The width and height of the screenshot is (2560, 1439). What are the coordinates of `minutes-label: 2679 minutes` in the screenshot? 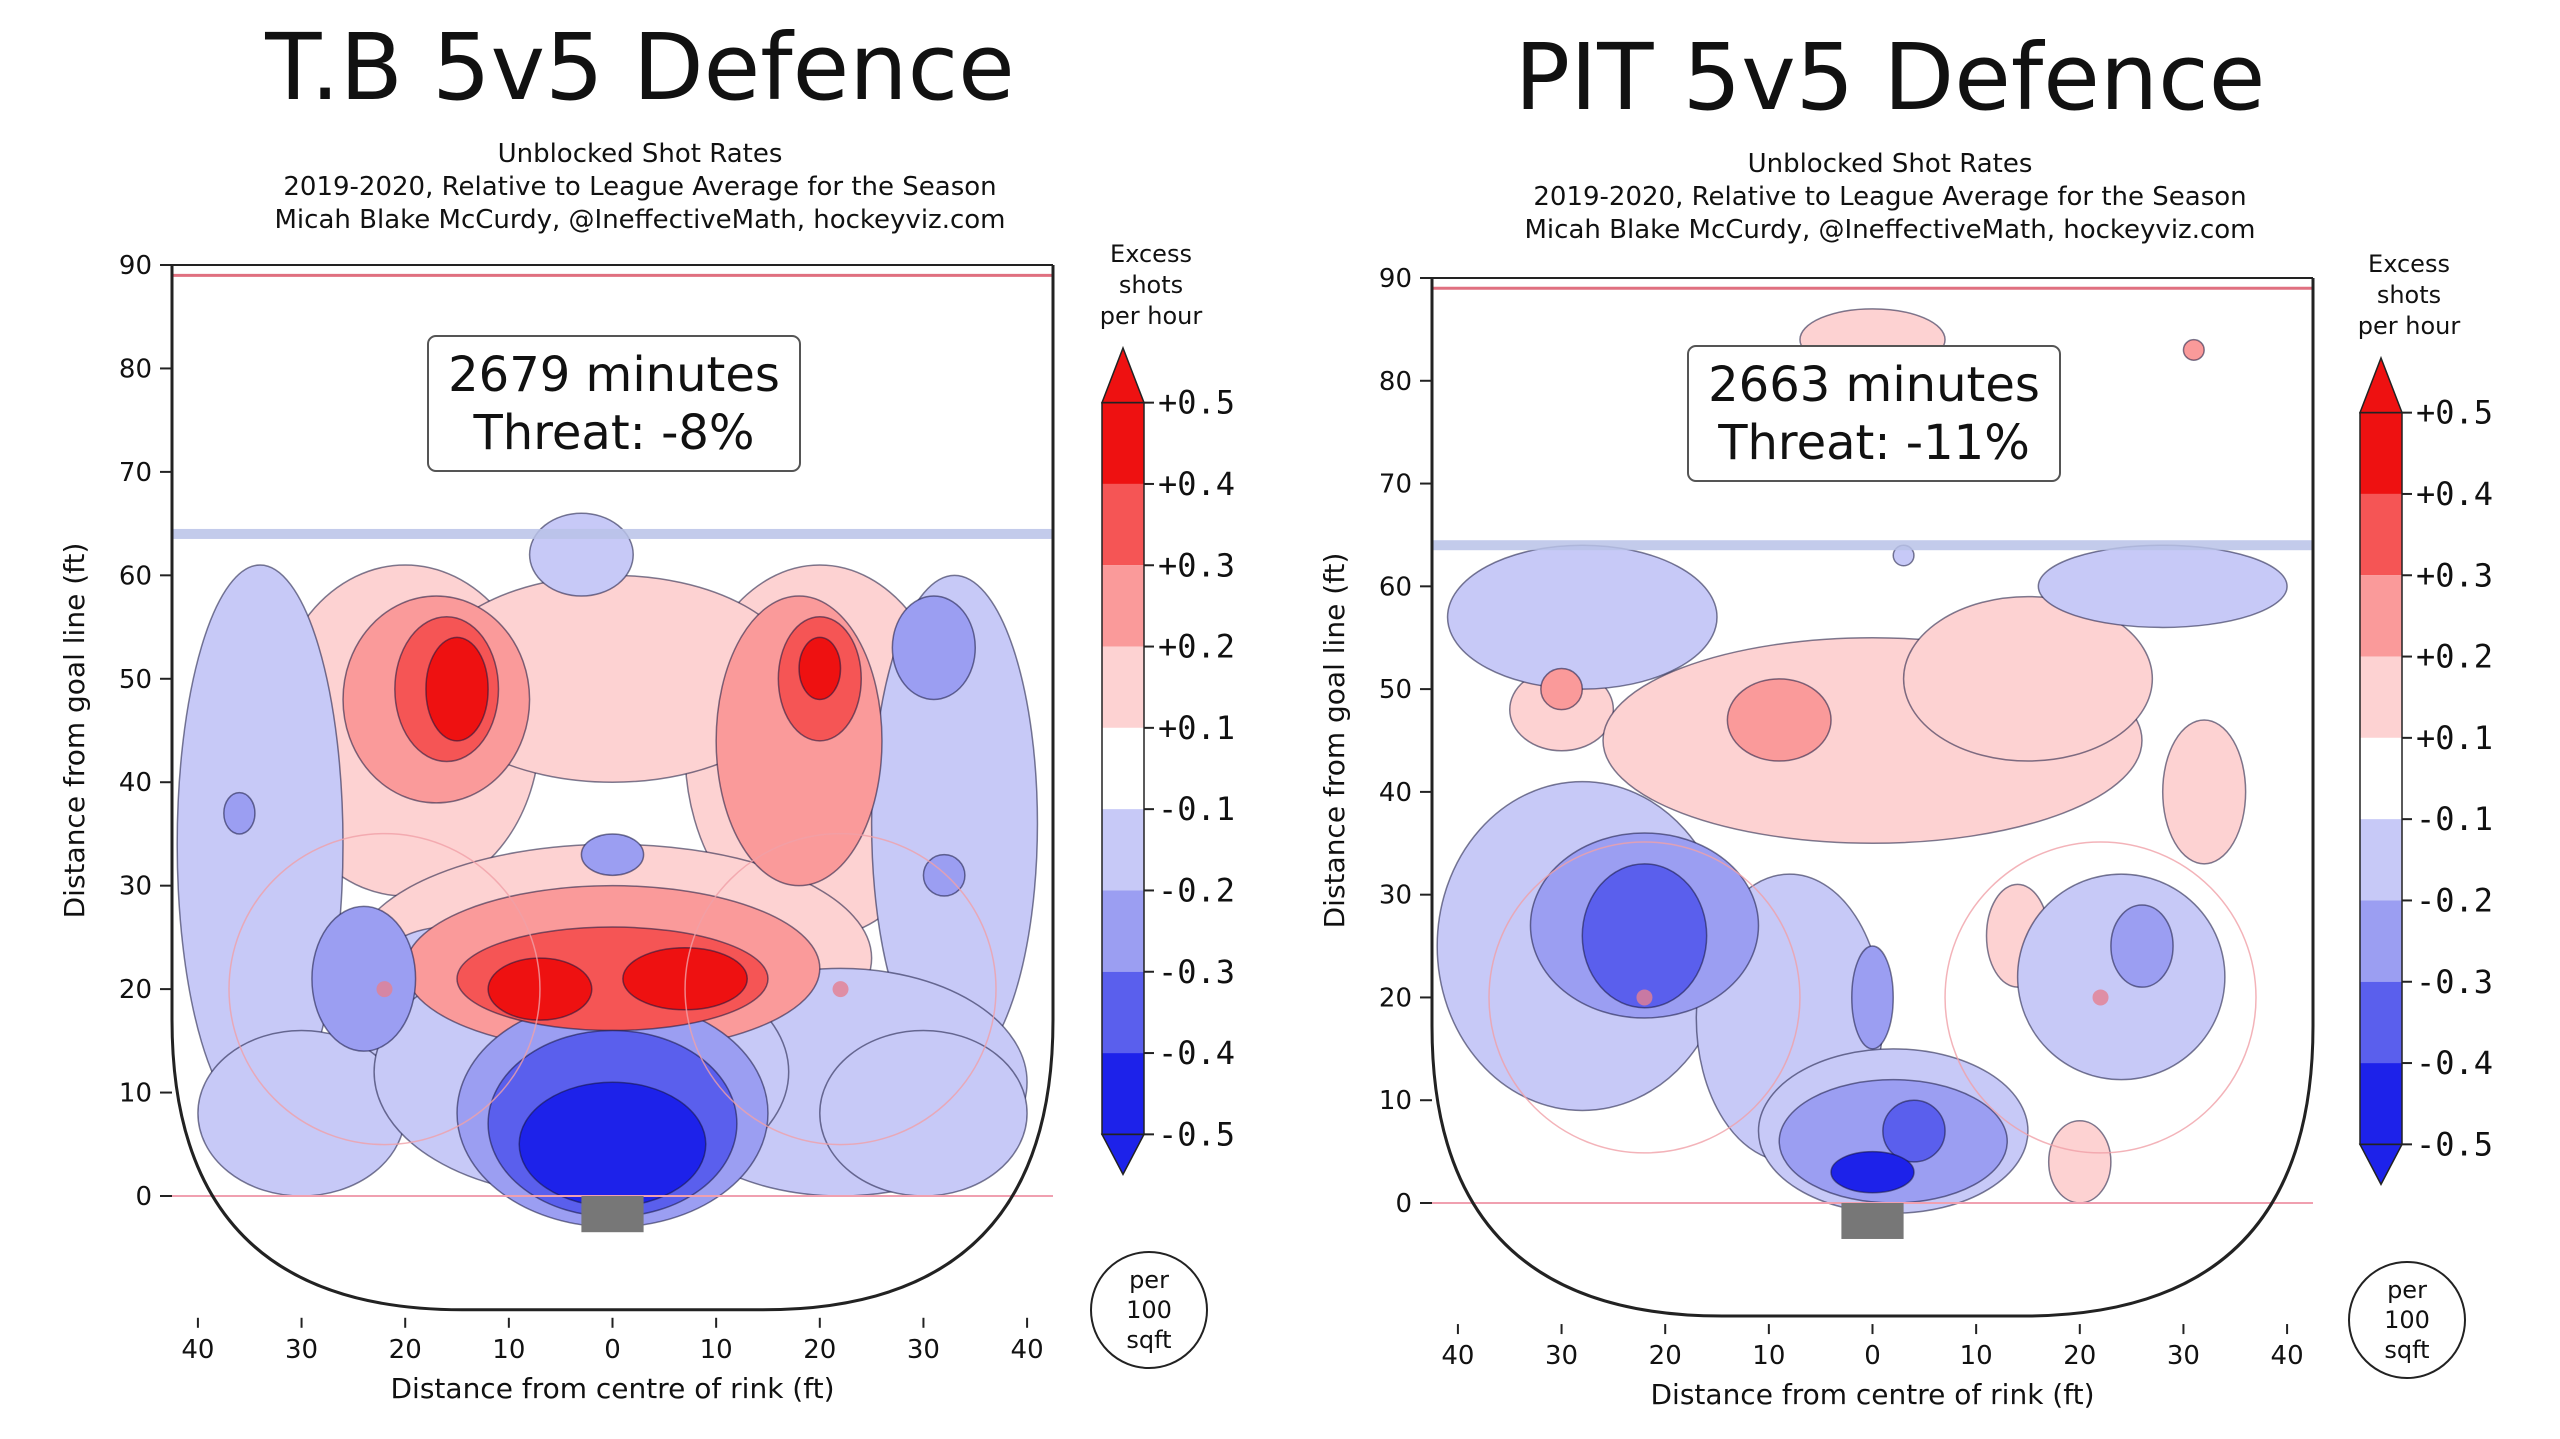 It's located at (614, 375).